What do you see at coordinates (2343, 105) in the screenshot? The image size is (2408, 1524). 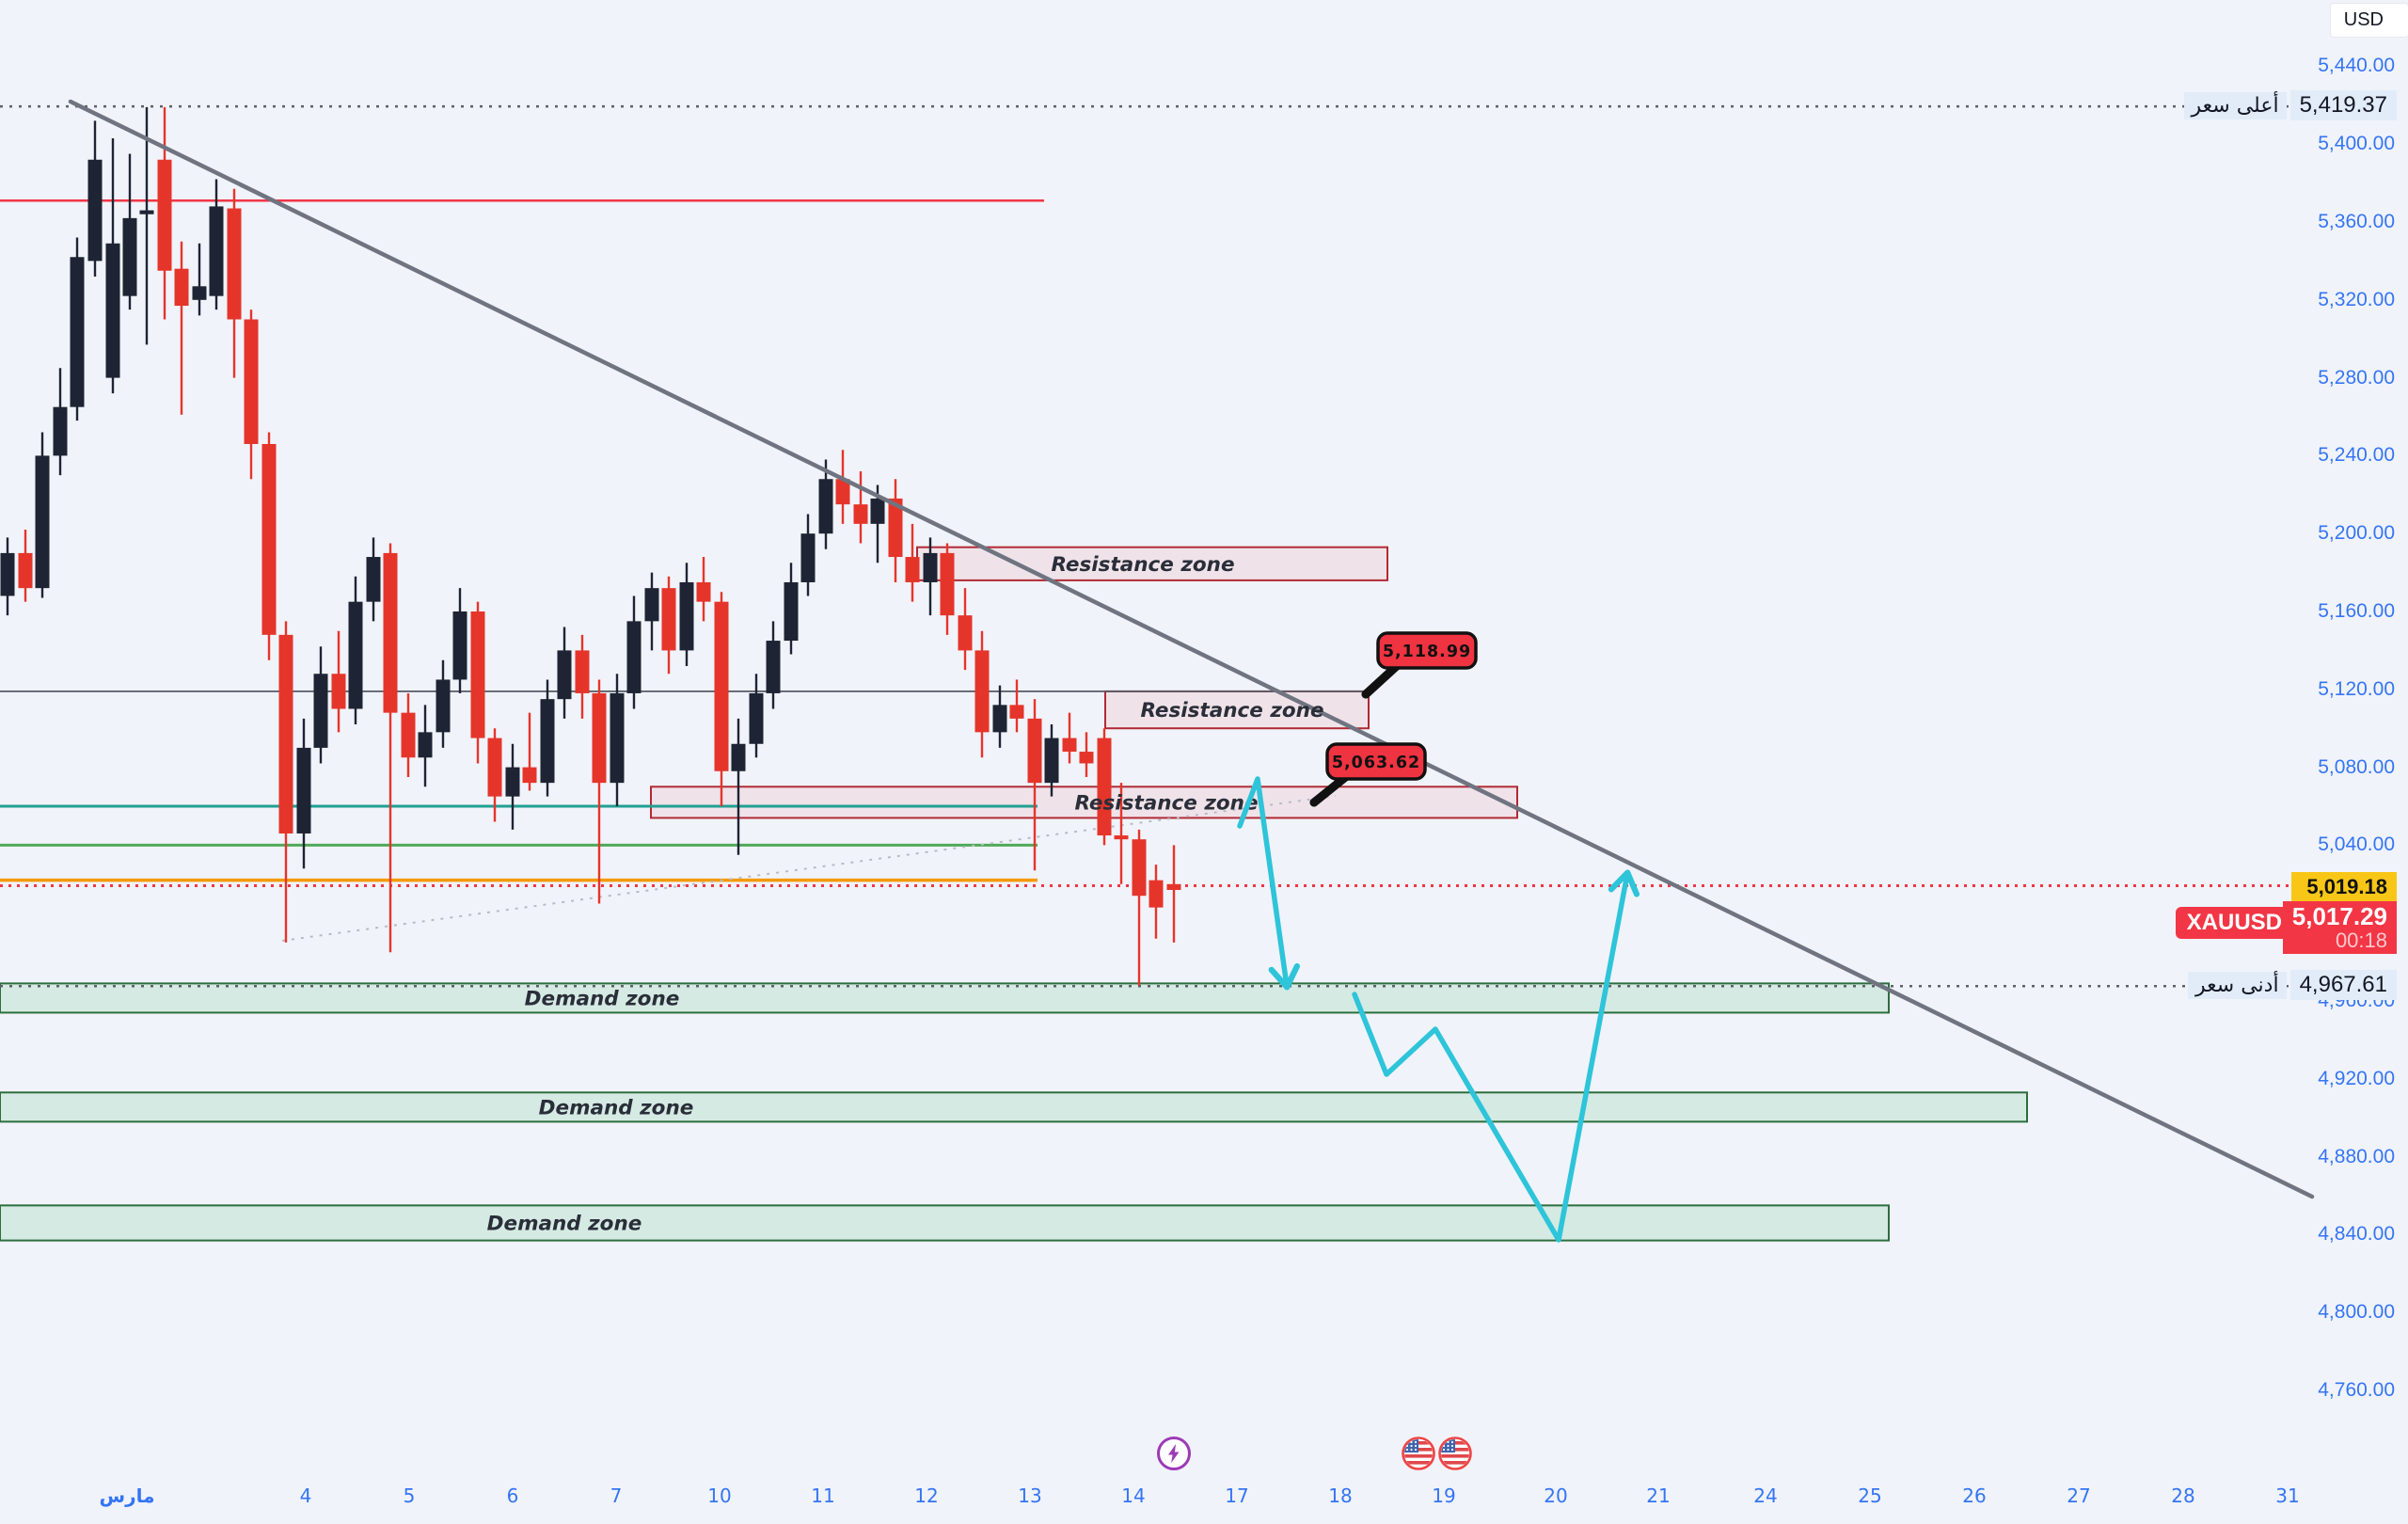 I see `high-price-value: 5,419.37` at bounding box center [2343, 105].